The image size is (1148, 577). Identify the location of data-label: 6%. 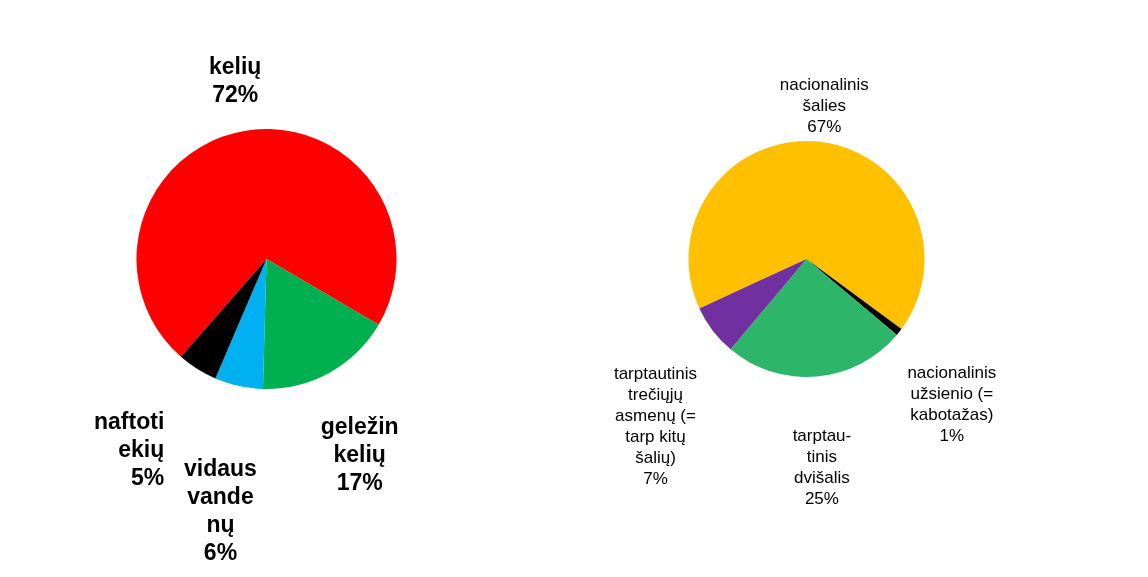
(220, 552).